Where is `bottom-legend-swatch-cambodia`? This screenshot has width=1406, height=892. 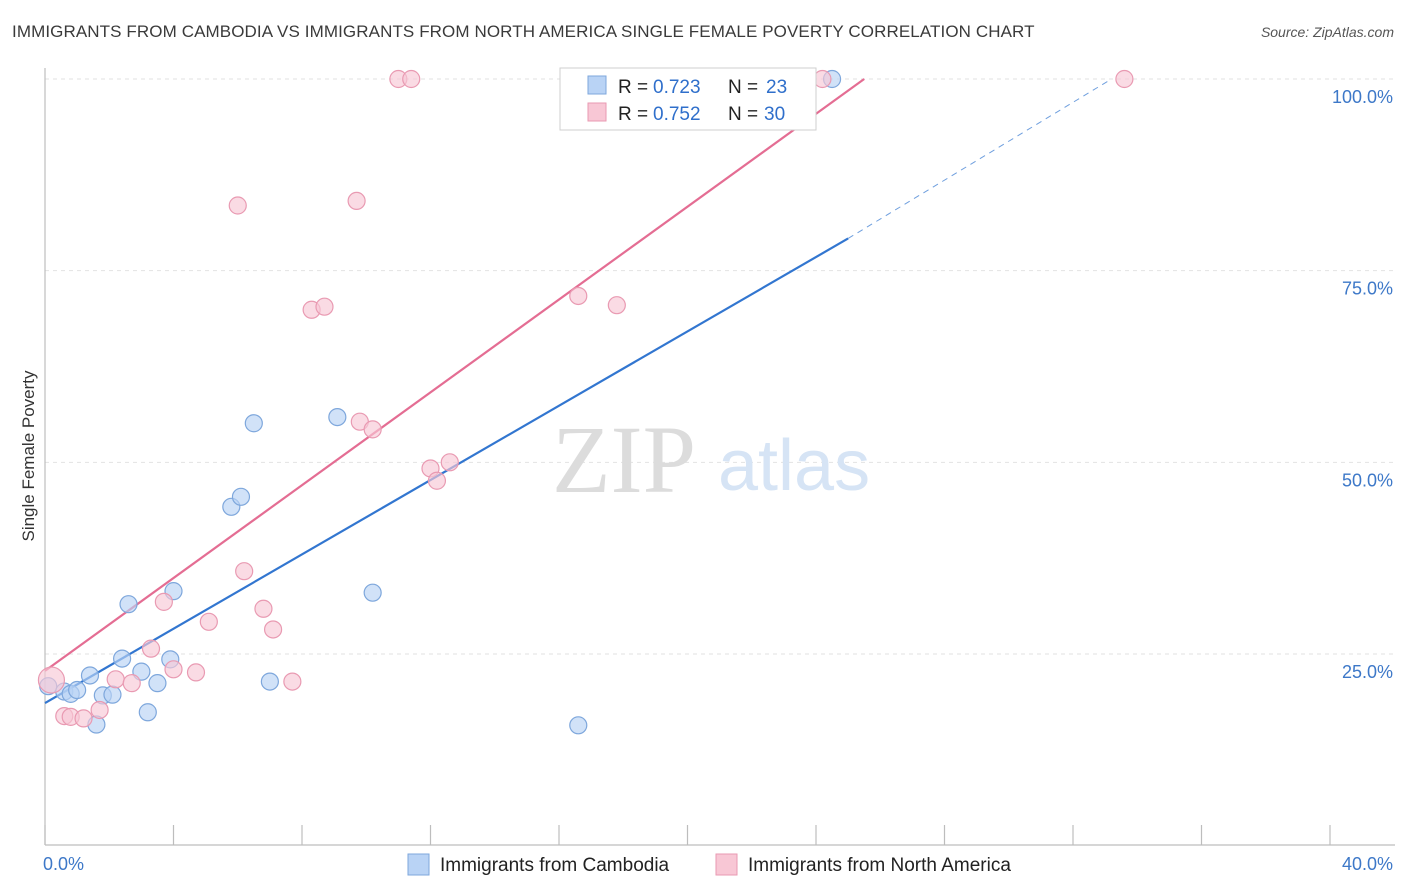
bottom-legend-swatch-cambodia is located at coordinates (418, 864).